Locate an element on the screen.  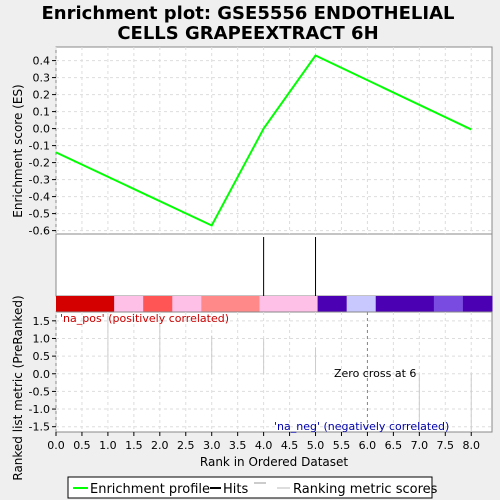
x-tick-label: 3.5 is located at coordinates (238, 445).